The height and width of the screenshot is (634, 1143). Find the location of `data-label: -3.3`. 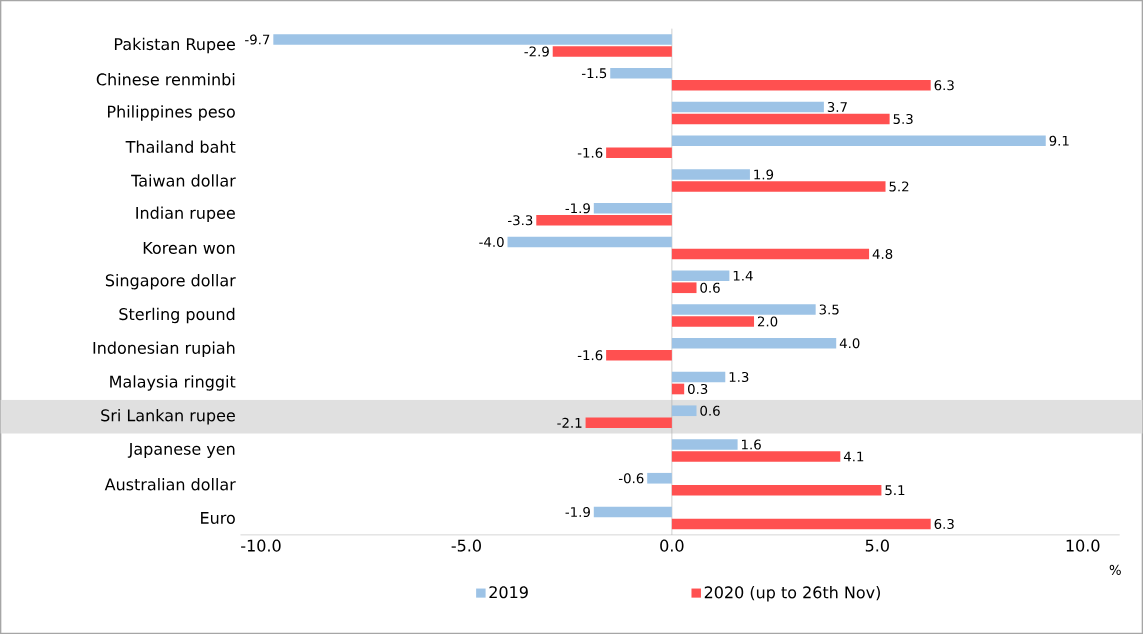

data-label: -3.3 is located at coordinates (520, 220).